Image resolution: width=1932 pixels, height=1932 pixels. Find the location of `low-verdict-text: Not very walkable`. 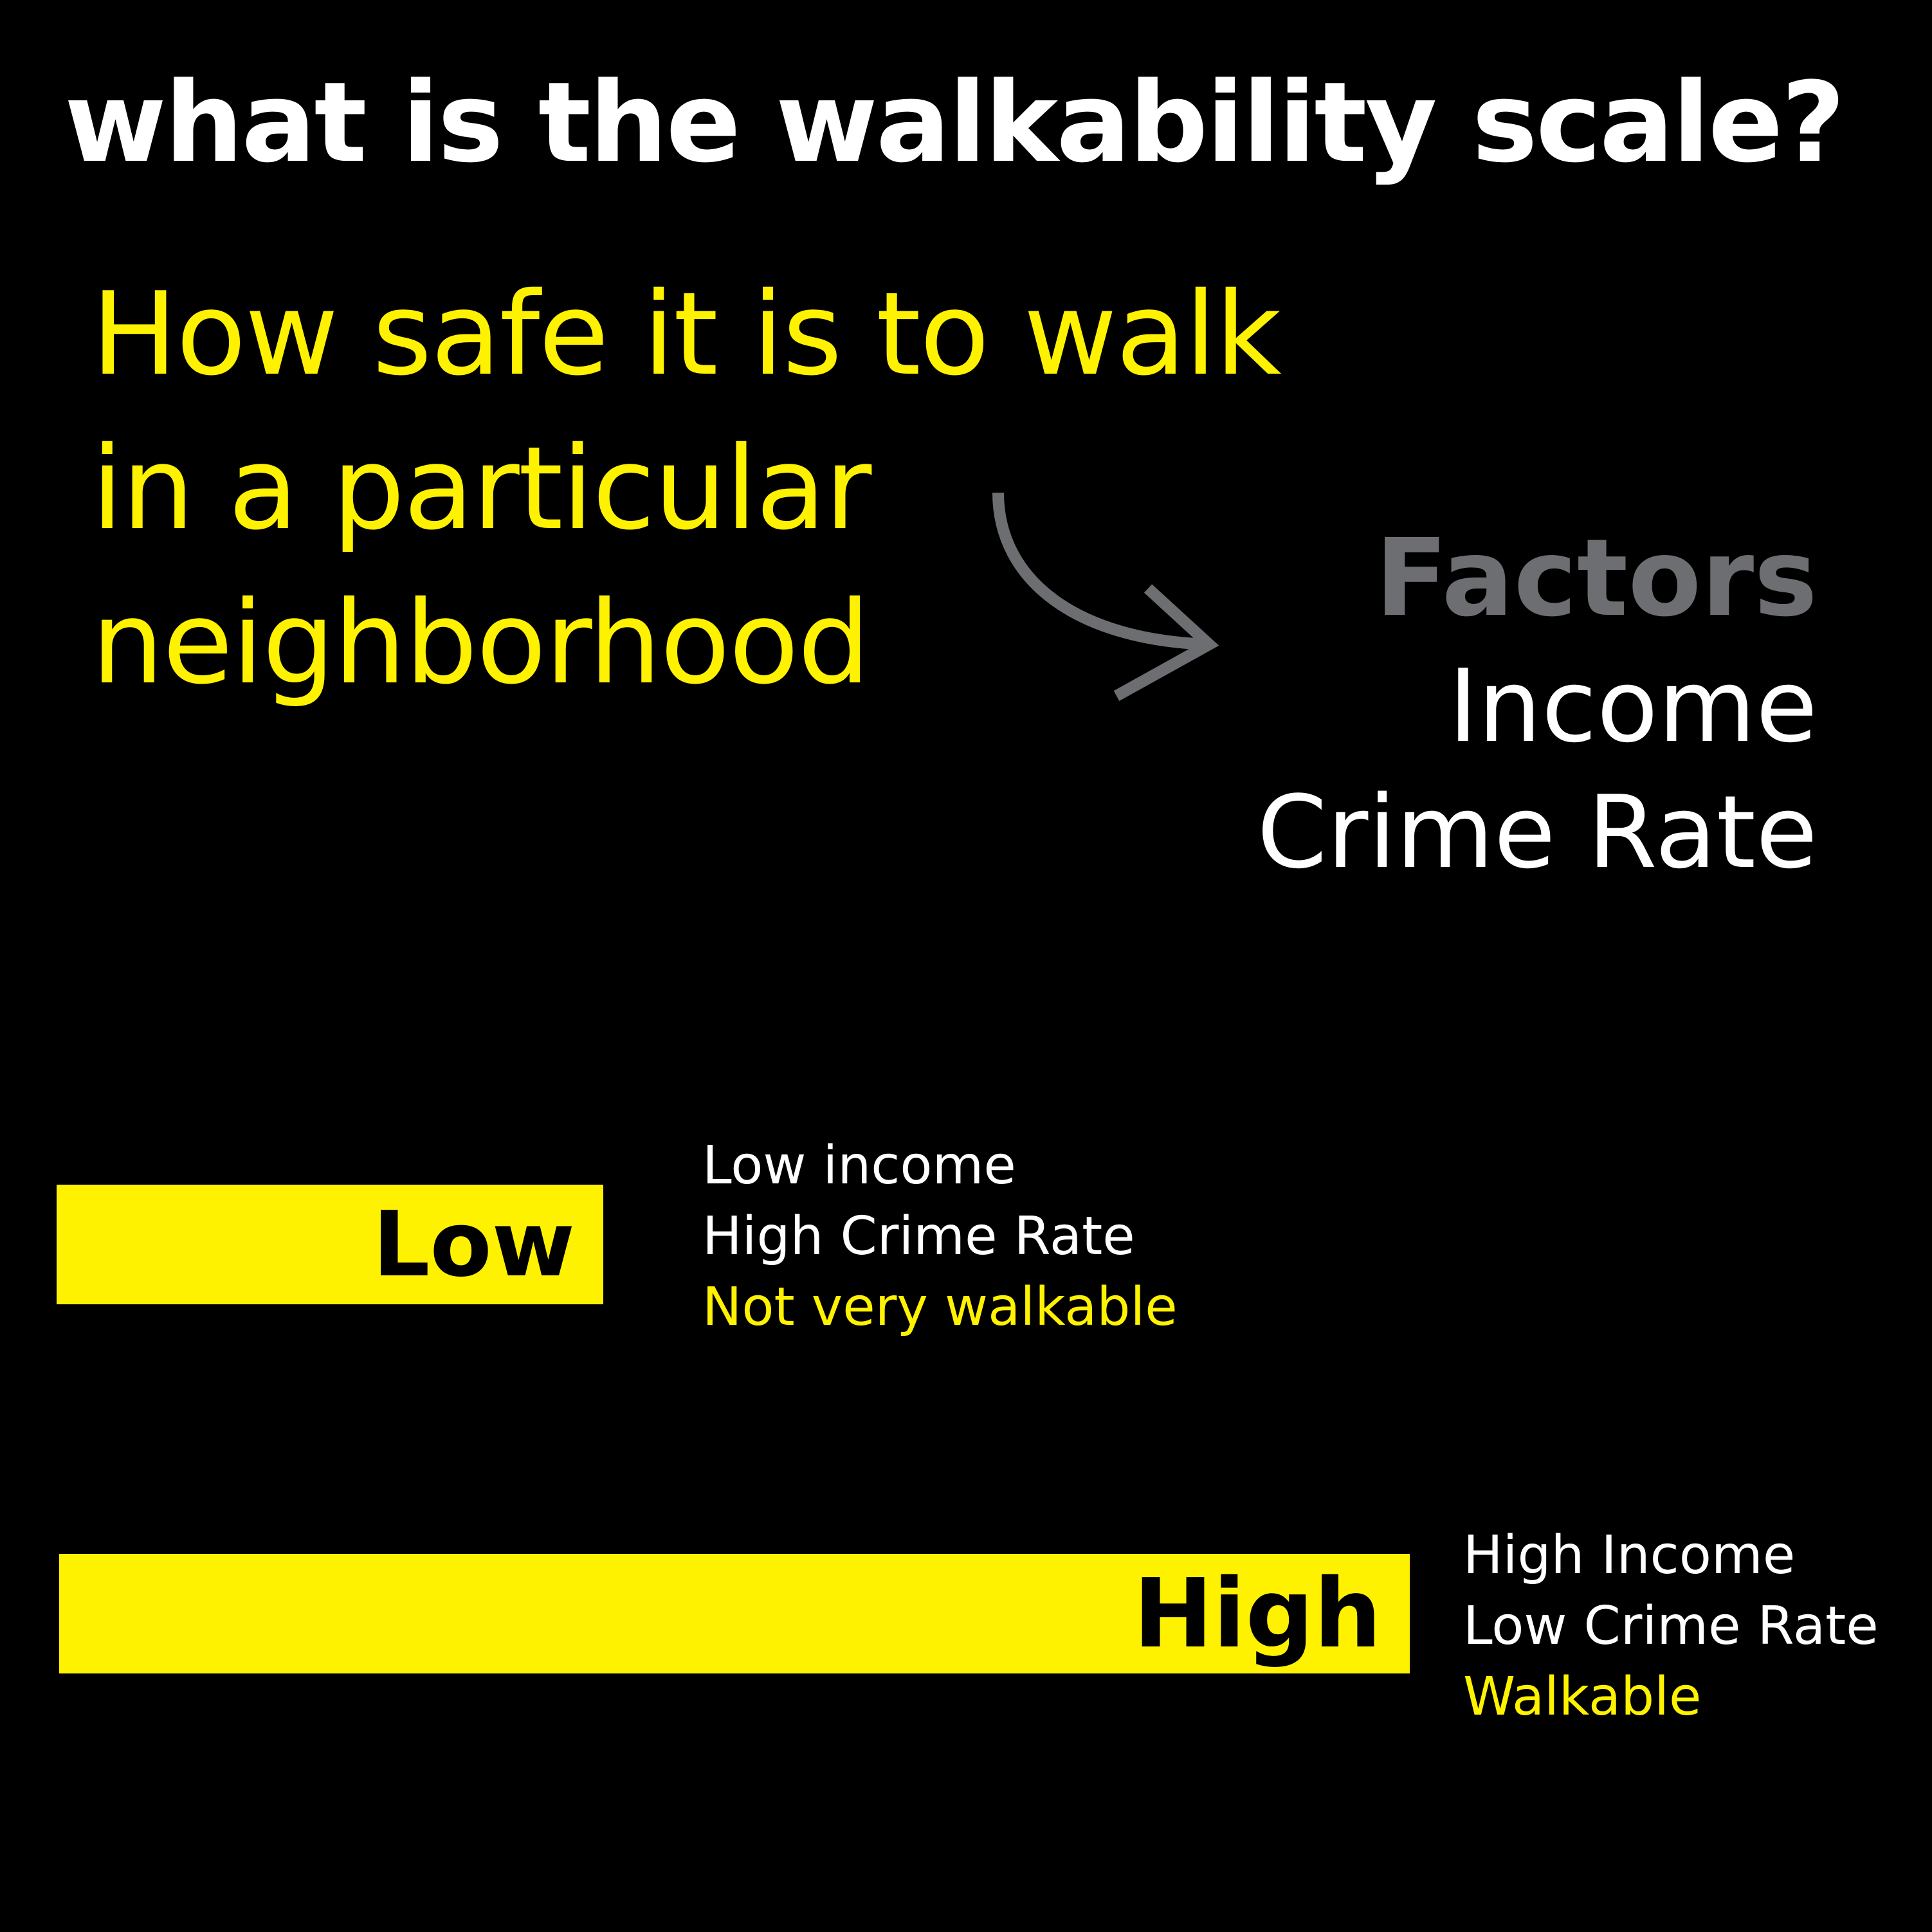

low-verdict-text: Not very walkable is located at coordinates (940, 1308).